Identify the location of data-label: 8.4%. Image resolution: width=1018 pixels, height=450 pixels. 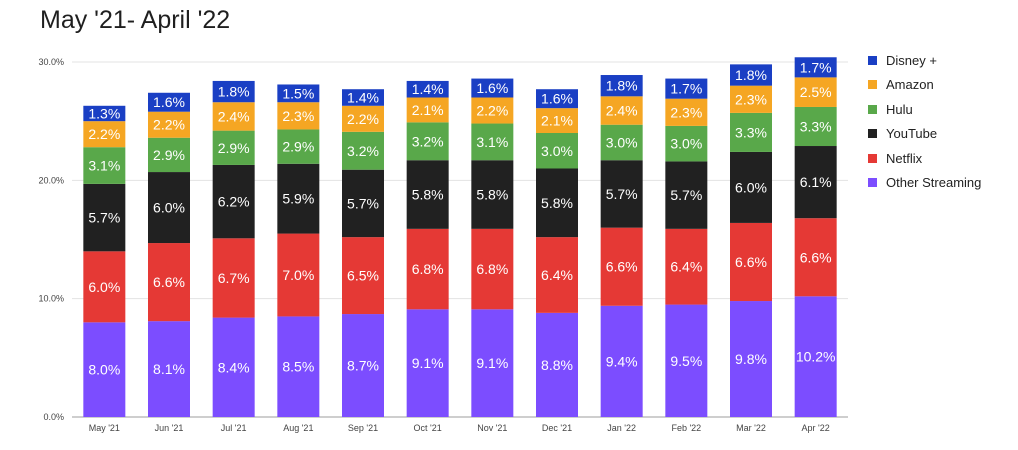
(234, 367).